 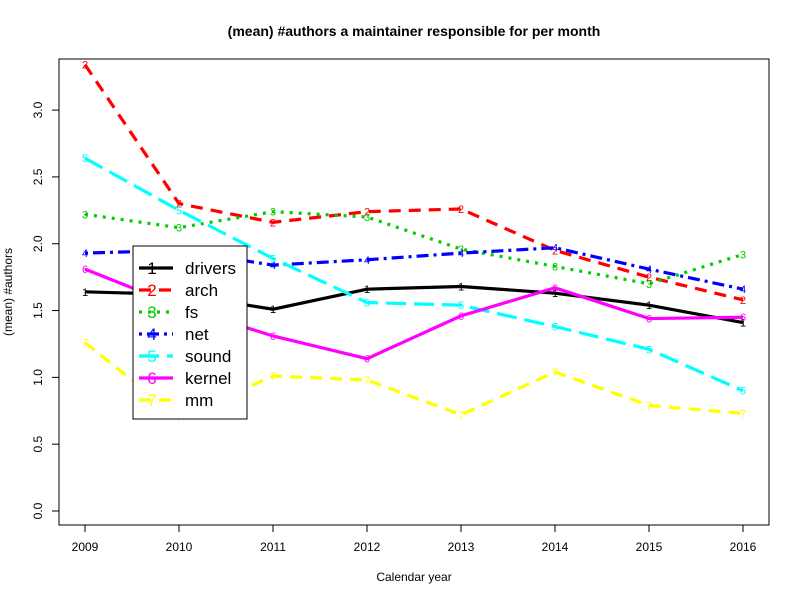 I want to click on legend-marker-kernel: 6, so click(x=151, y=378).